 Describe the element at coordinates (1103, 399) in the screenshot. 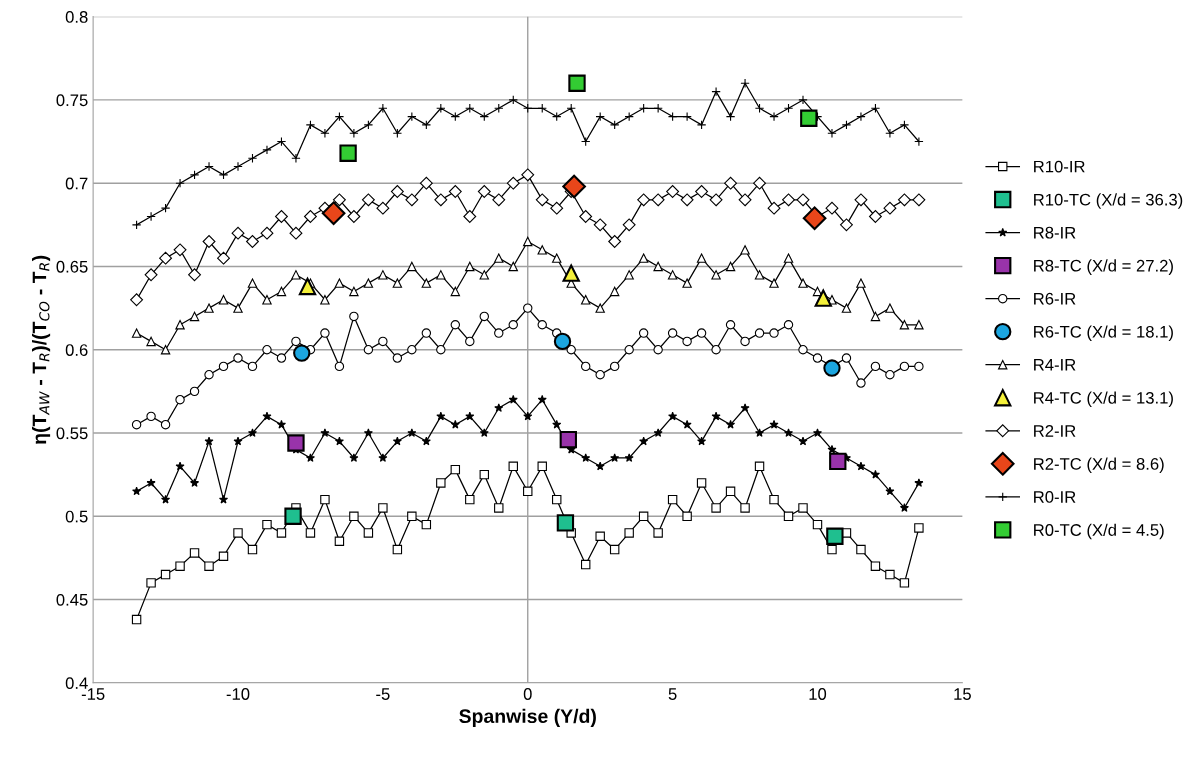

I see `legend-label: R4-TC (X/d = 13.1)` at that location.